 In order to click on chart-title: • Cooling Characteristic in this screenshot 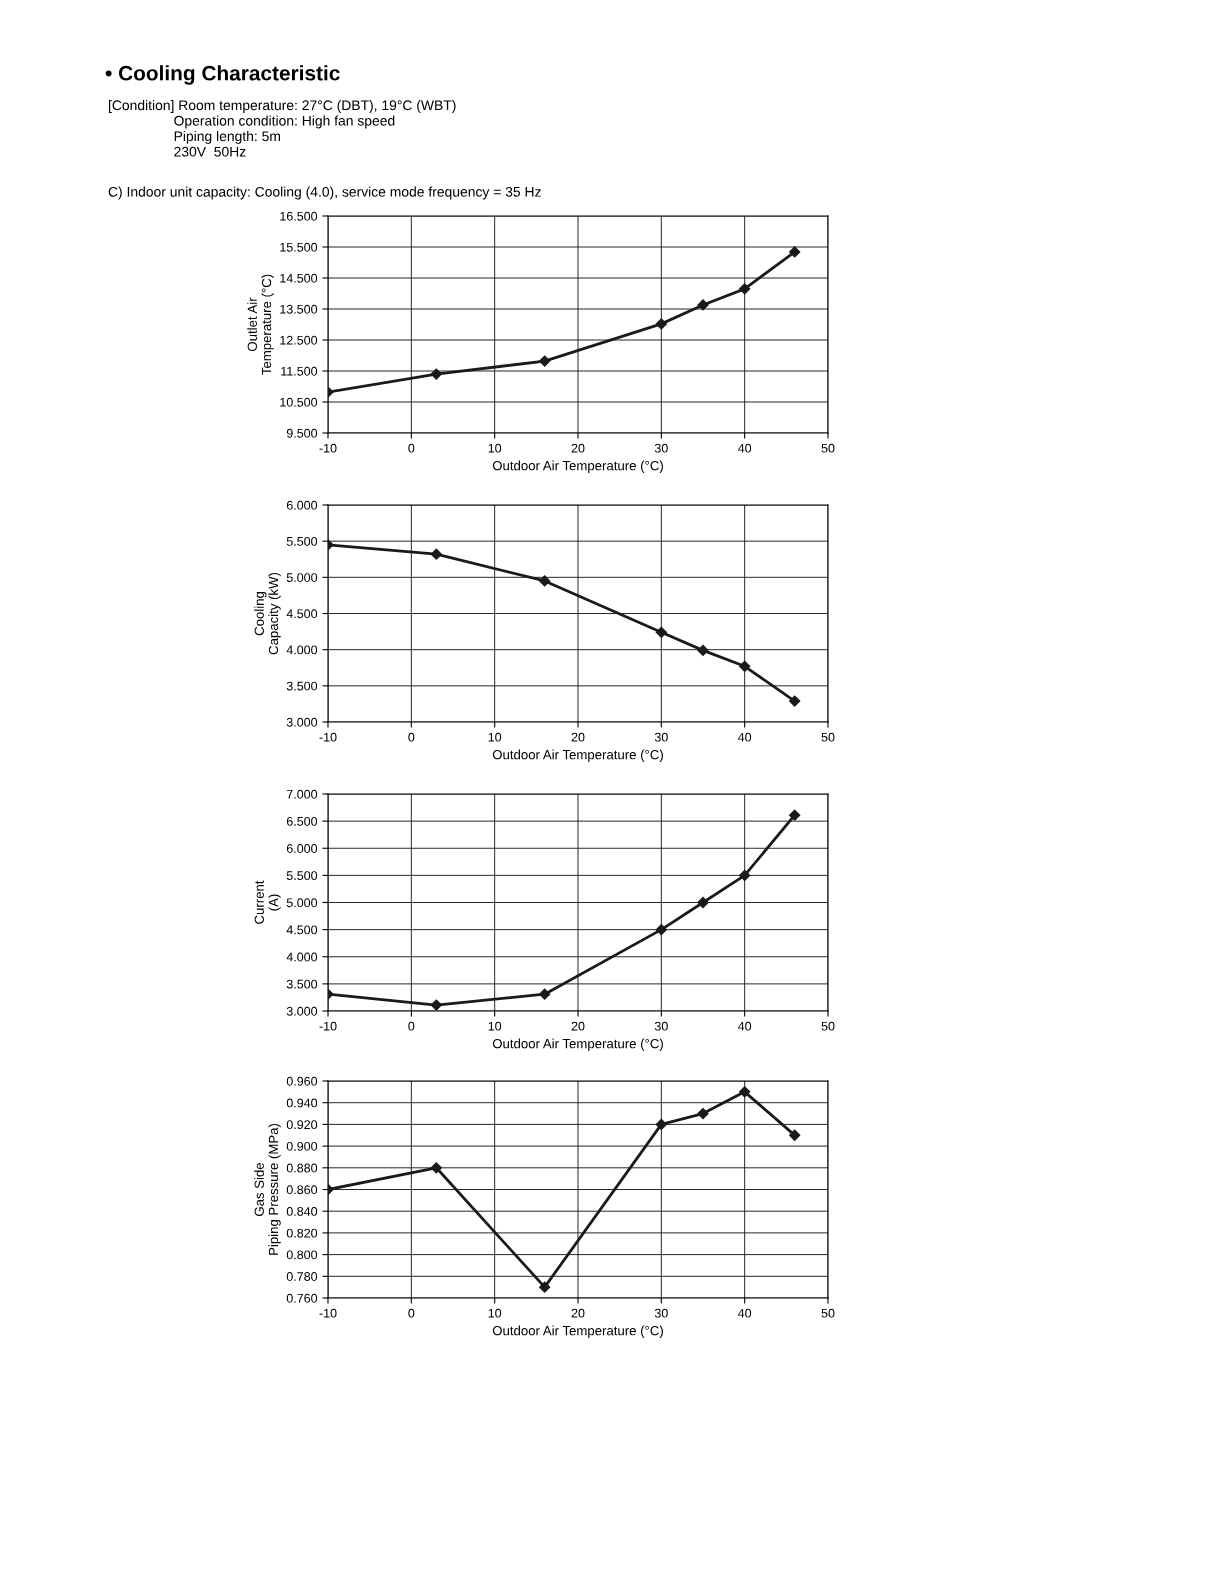, I will do `click(222, 75)`.